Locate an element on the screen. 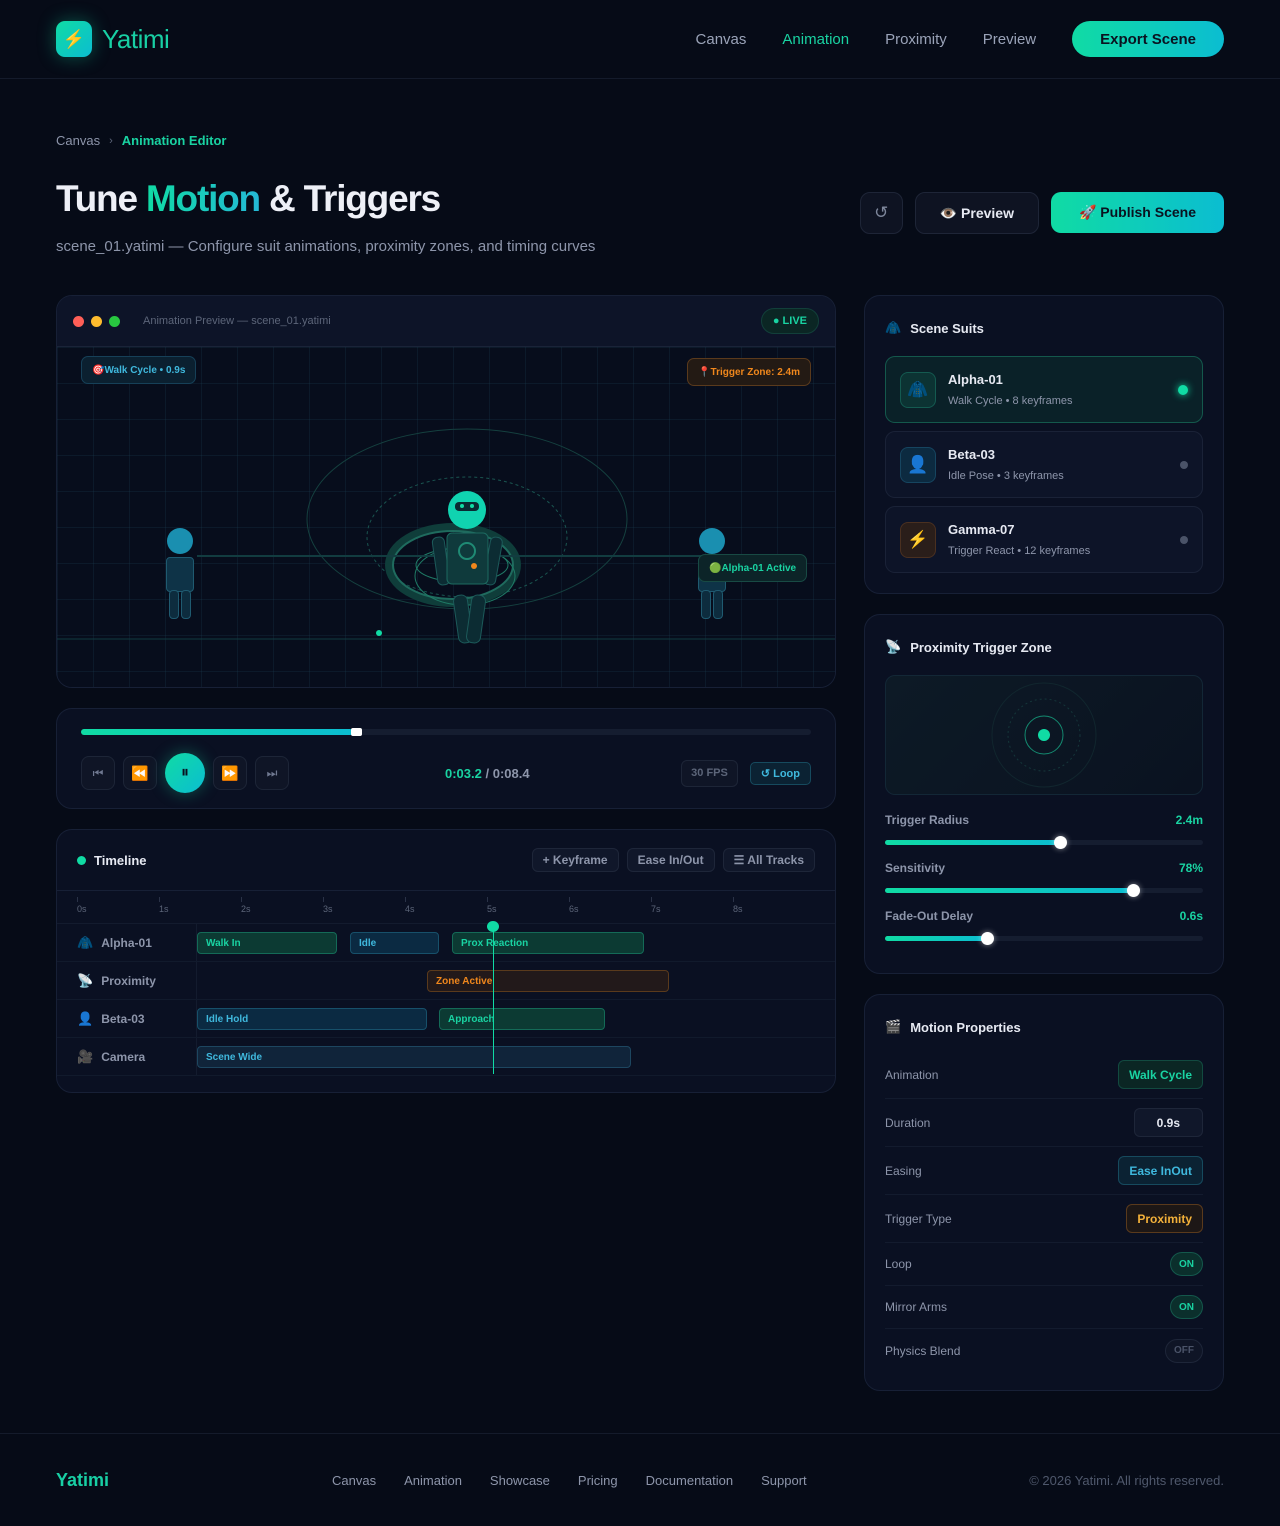 This screenshot has width=1280, height=1526. prop-label: Easing is located at coordinates (903, 1170).